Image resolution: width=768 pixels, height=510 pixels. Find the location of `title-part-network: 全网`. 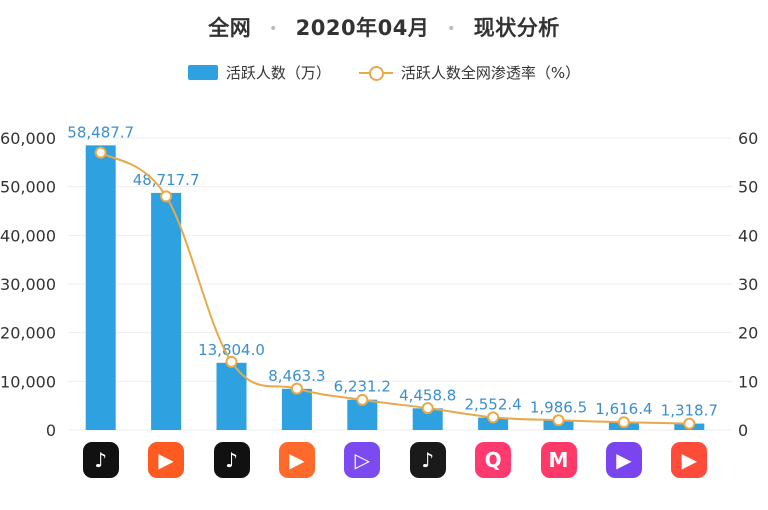

title-part-network: 全网 is located at coordinates (230, 28).